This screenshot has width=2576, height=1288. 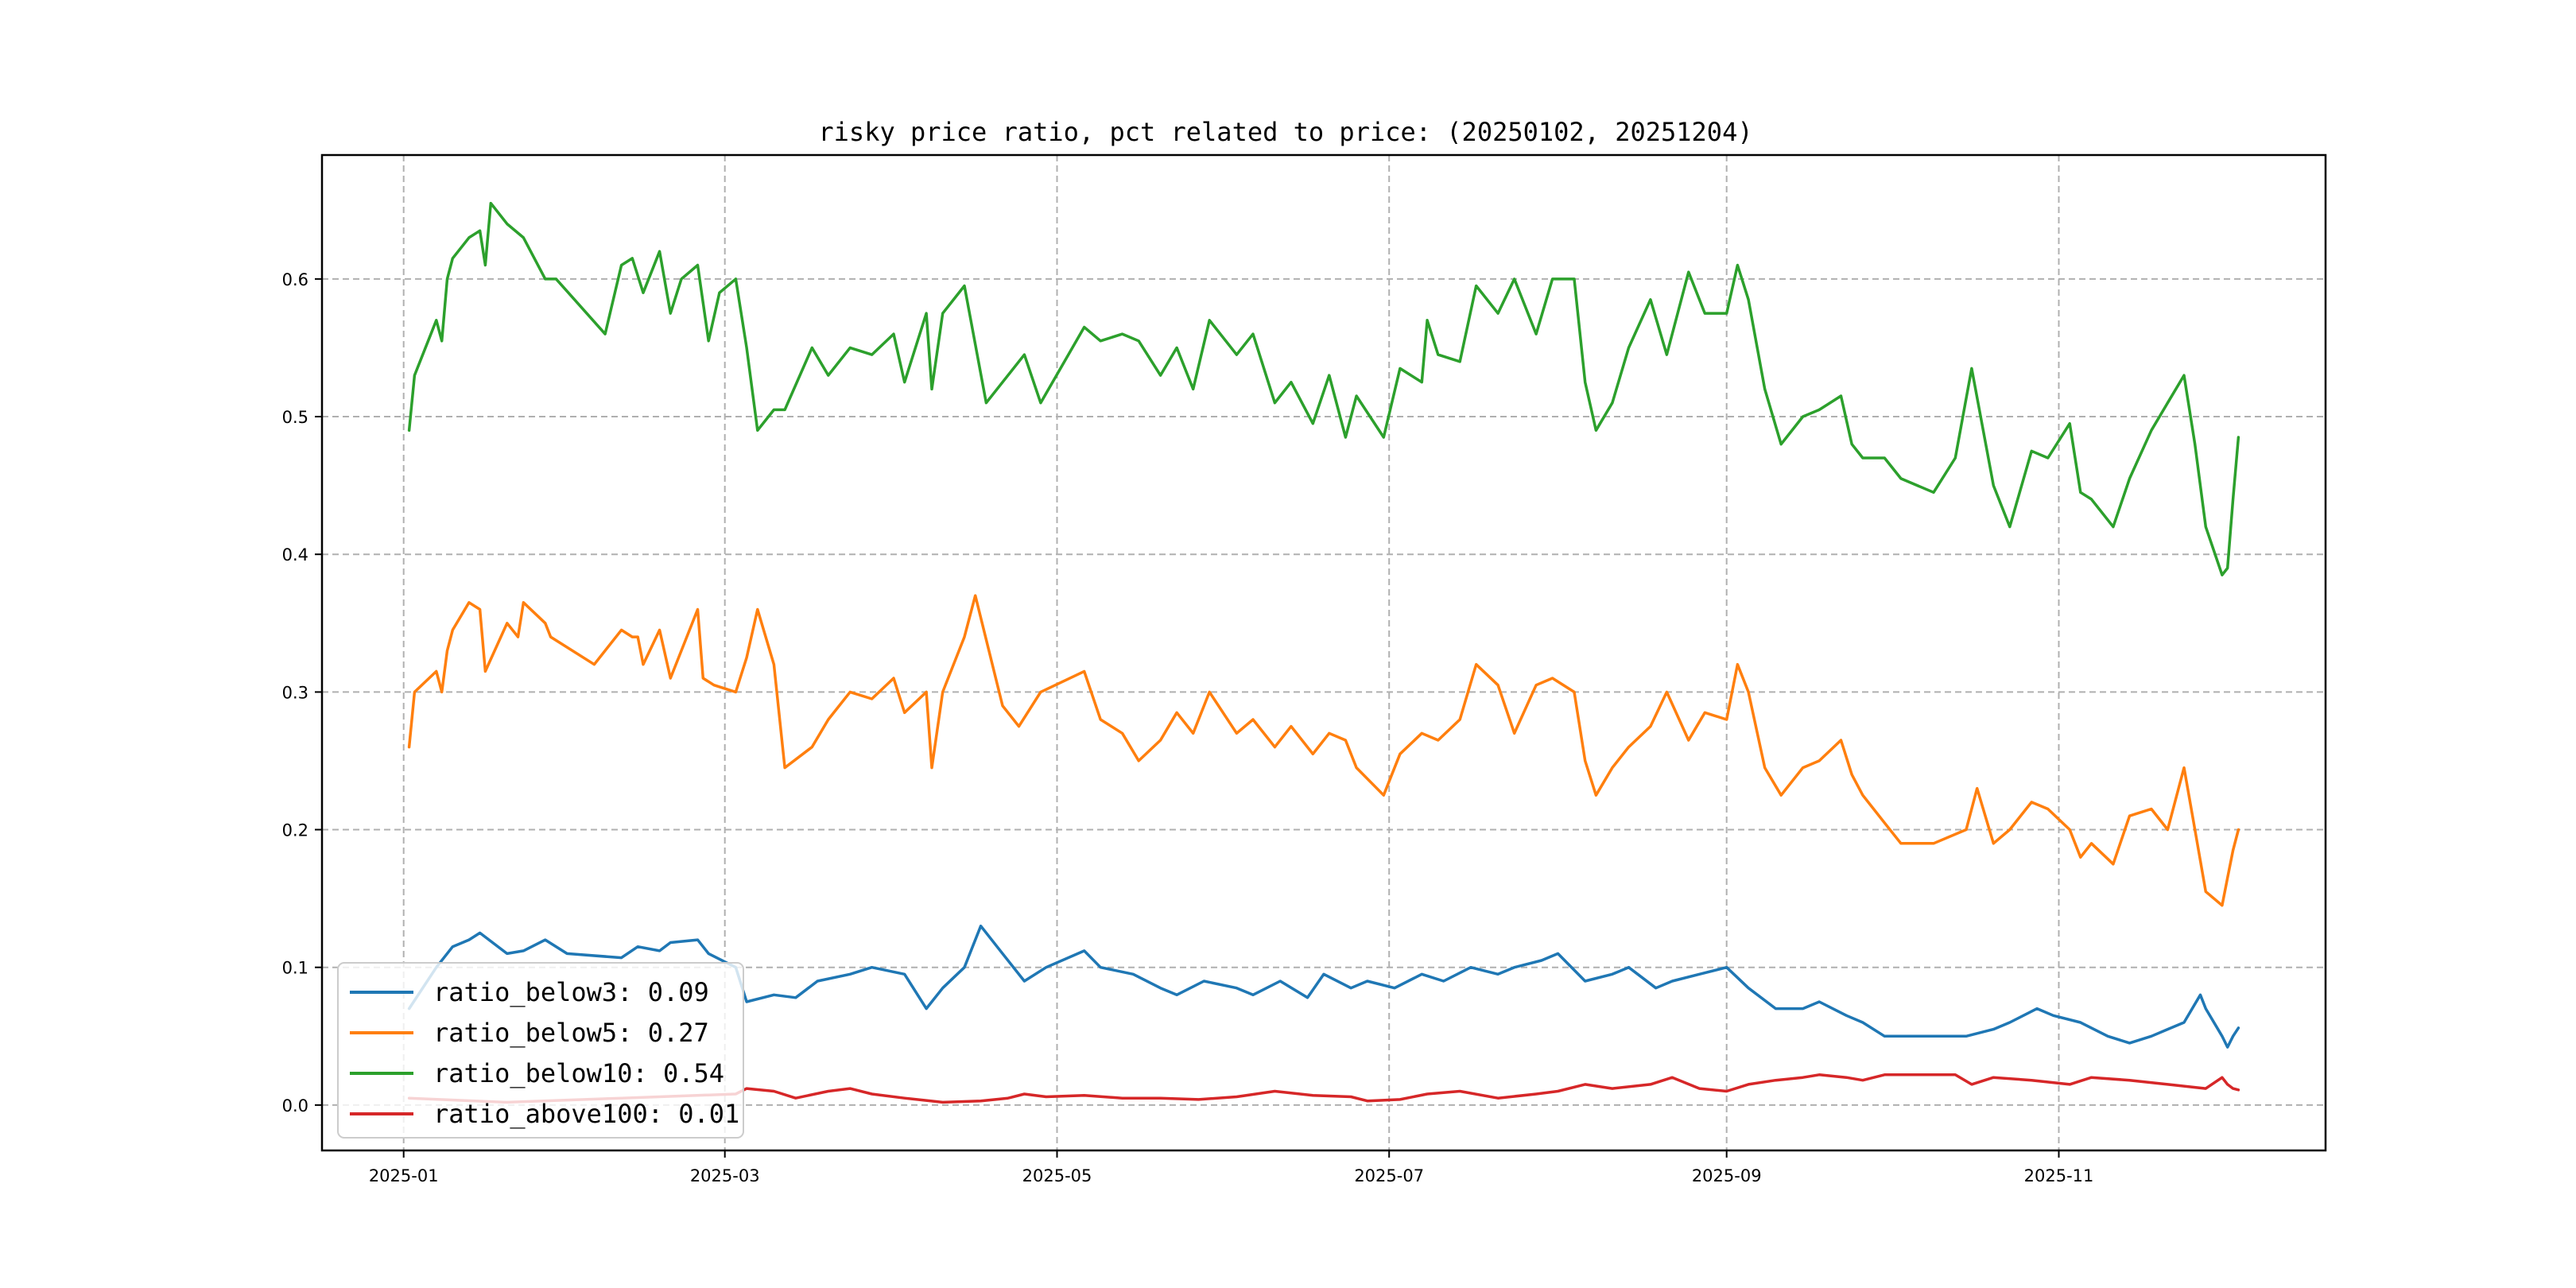 What do you see at coordinates (295, 418) in the screenshot?
I see `y-tick-label: 0.5` at bounding box center [295, 418].